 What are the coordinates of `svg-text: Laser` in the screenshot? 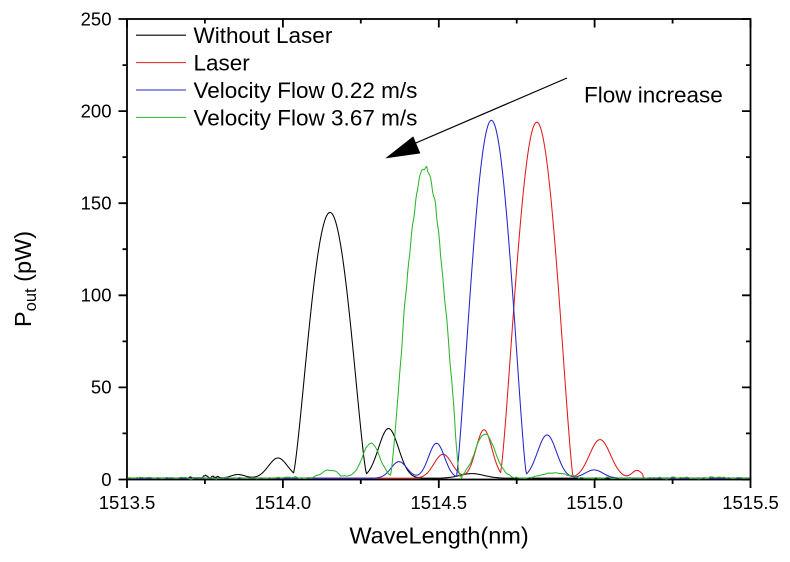 It's located at (222, 63).